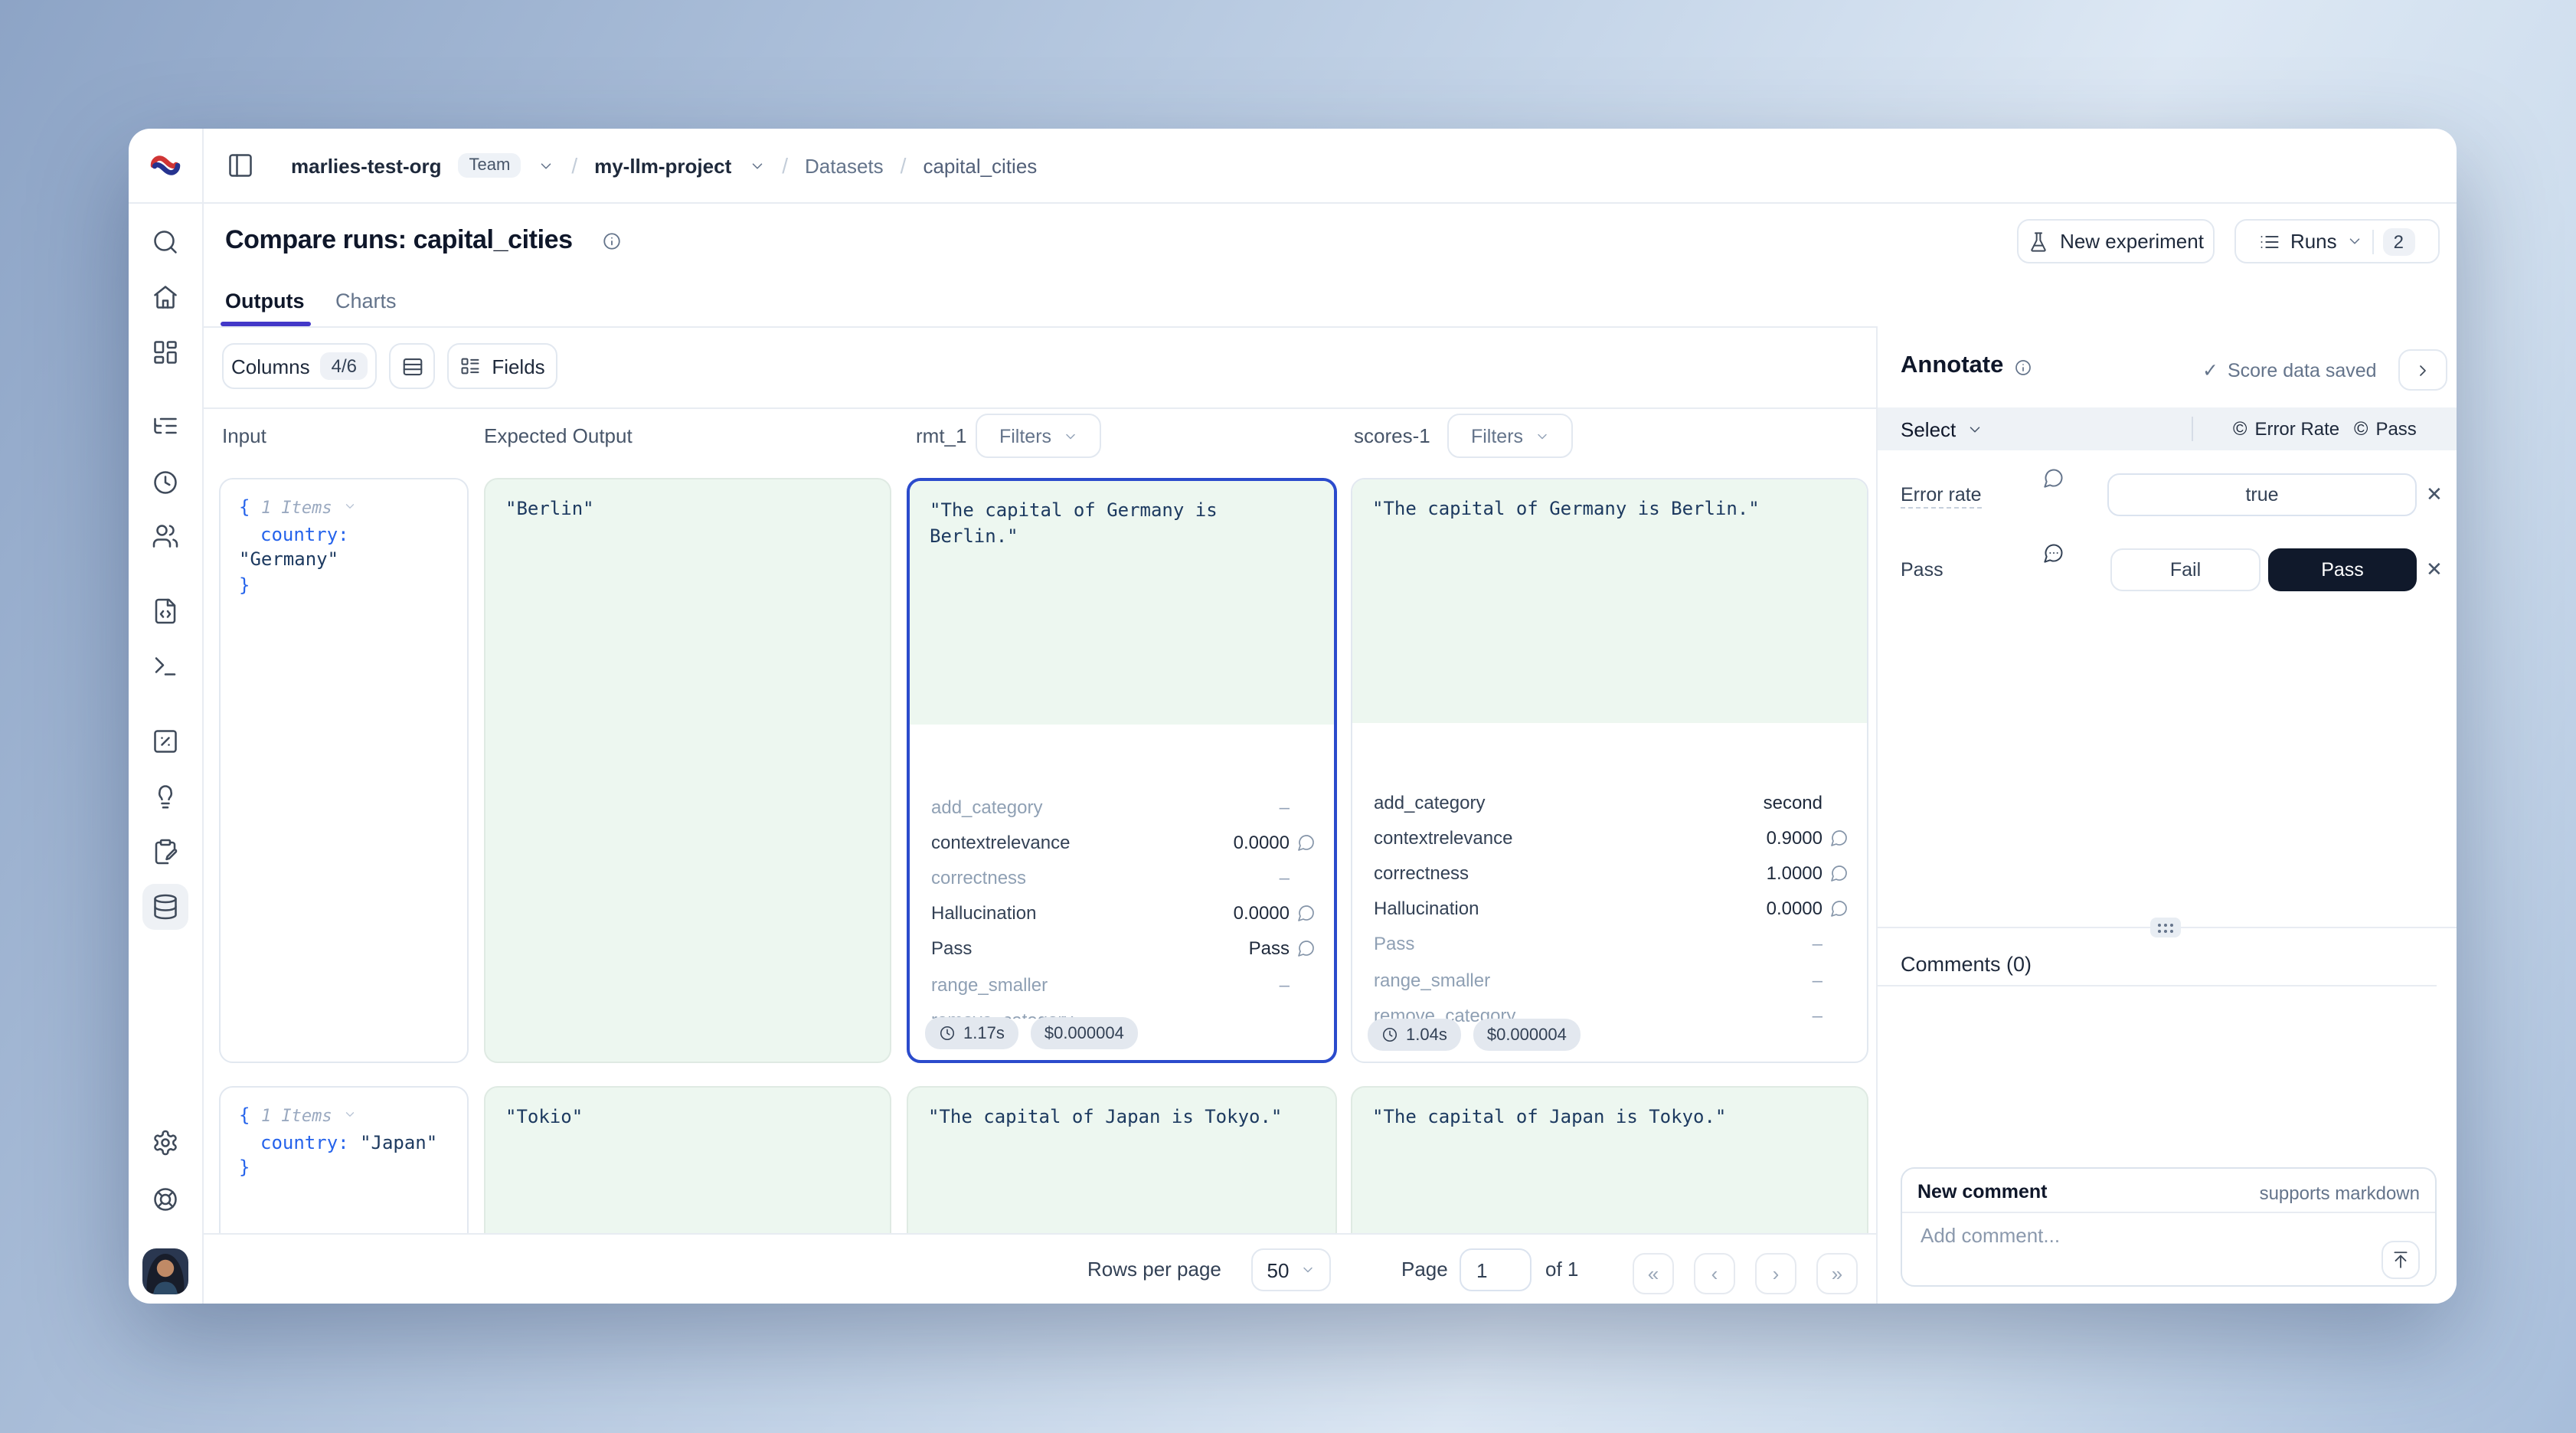 This screenshot has width=2576, height=1433. Describe the element at coordinates (165, 611) in the screenshot. I see `prompts-file-icon` at that location.